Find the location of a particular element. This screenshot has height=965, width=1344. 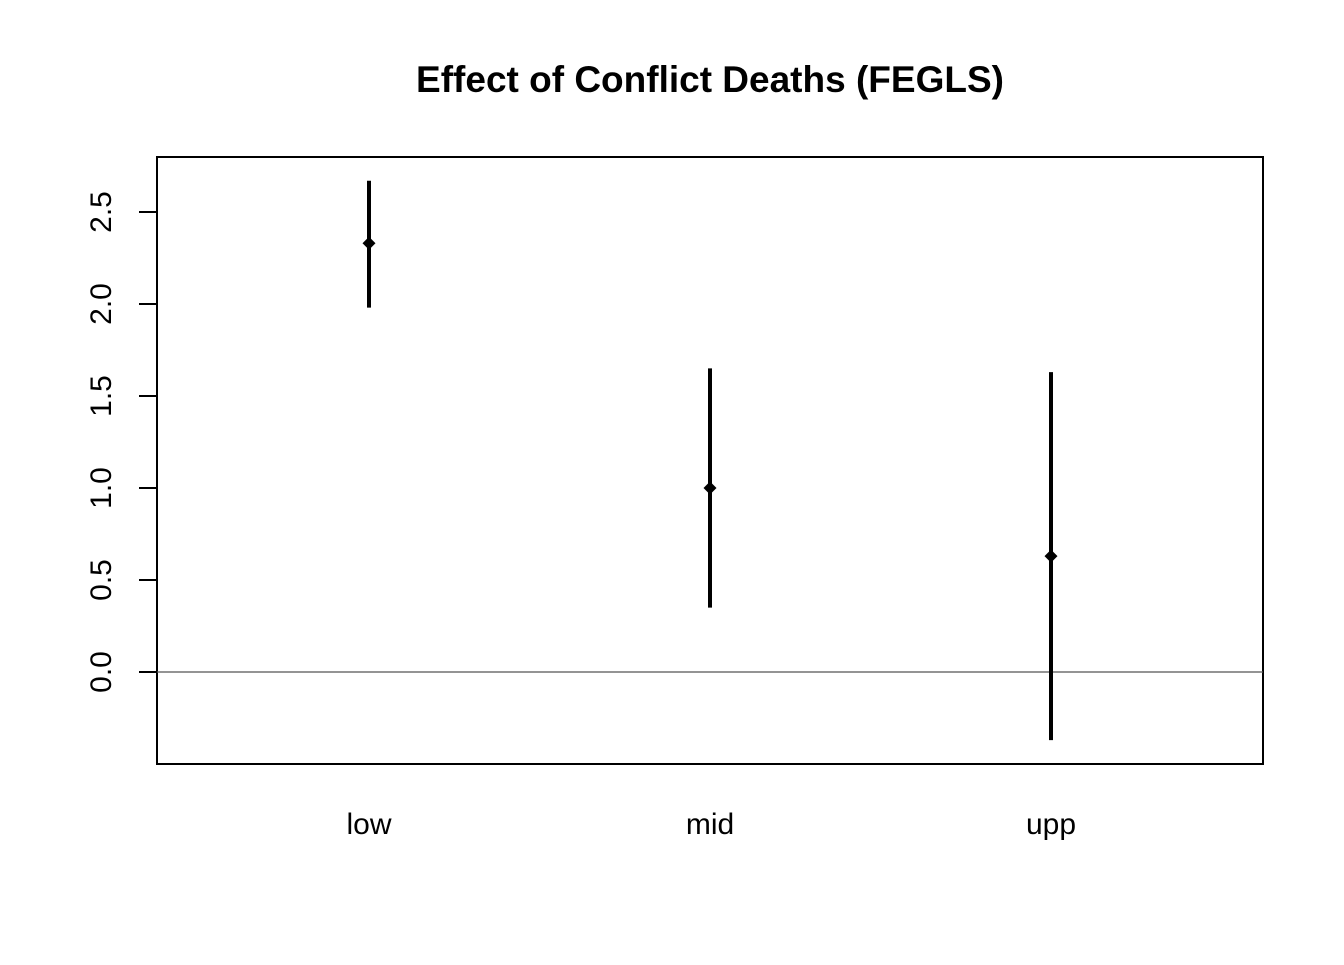

point-estimate-mid is located at coordinates (710, 488).